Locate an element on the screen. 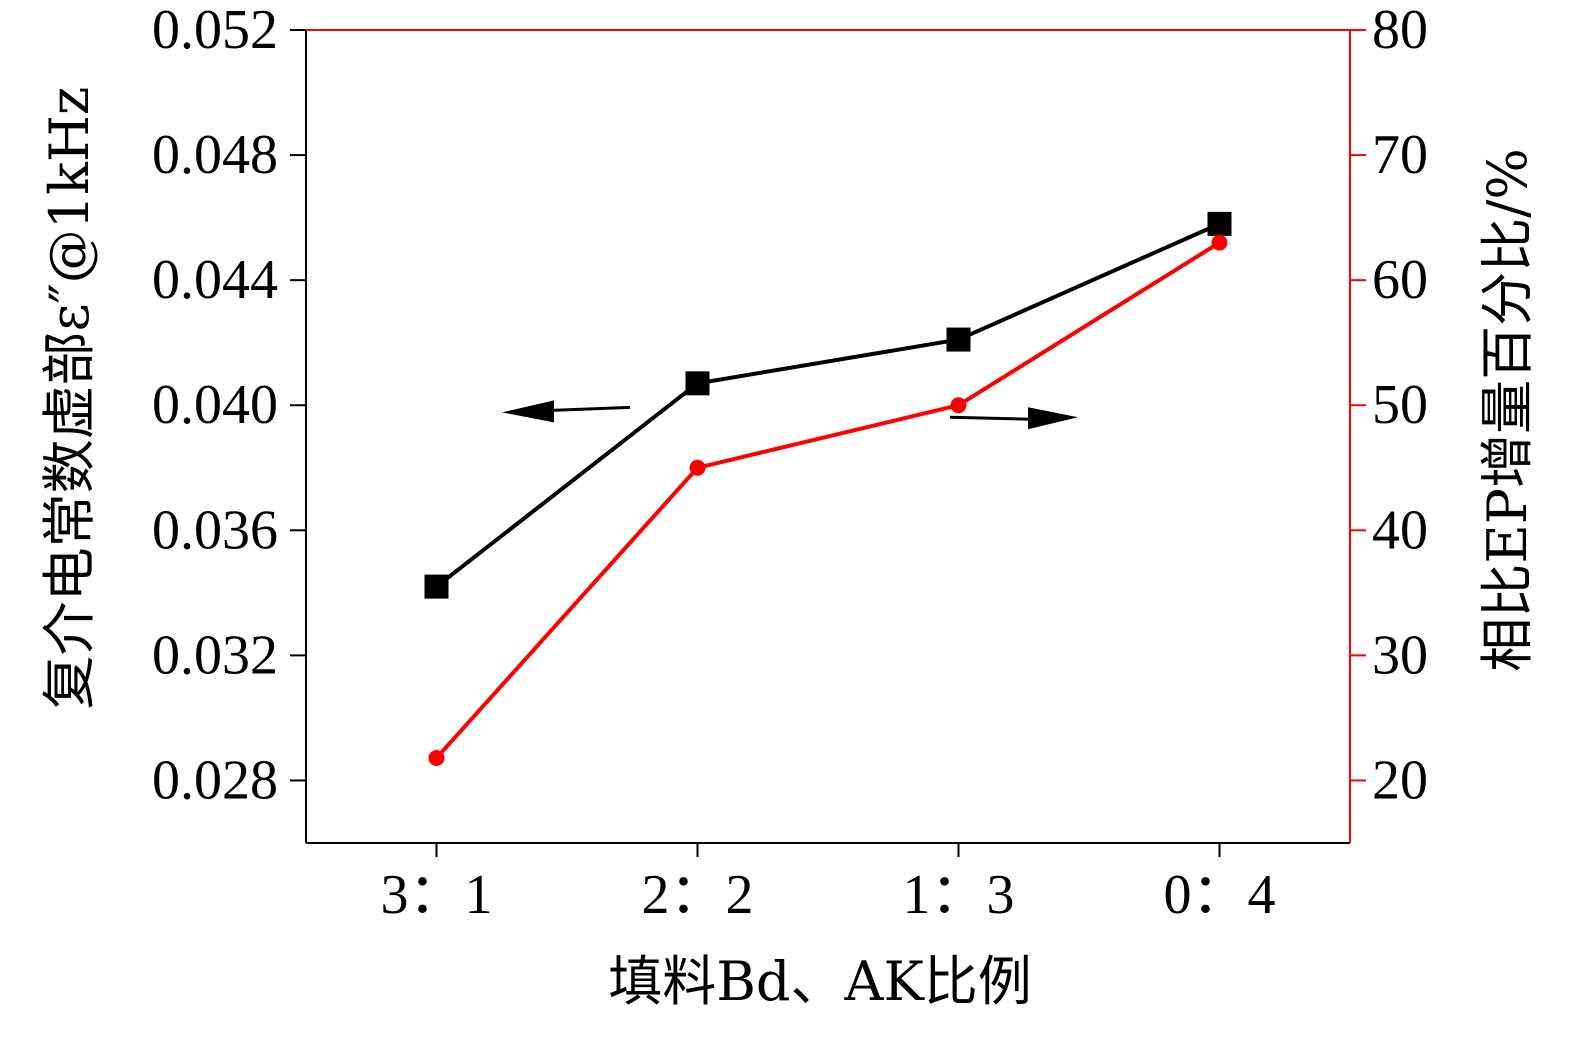 The image size is (1585, 1037). left-y-tick-label: 0.036 is located at coordinates (215, 530).